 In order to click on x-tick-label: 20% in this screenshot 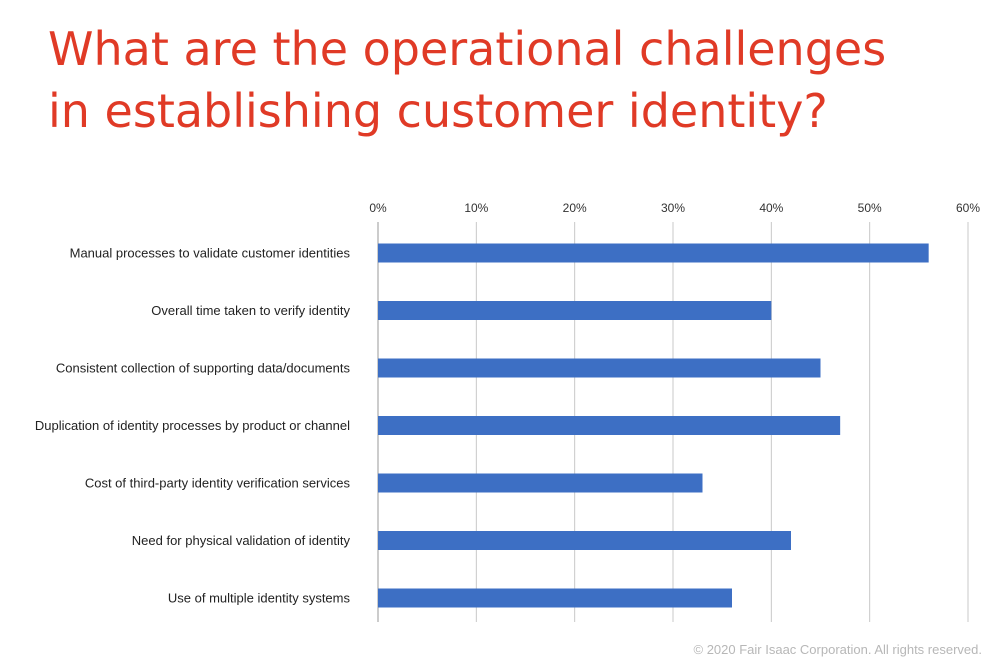, I will do `click(575, 208)`.